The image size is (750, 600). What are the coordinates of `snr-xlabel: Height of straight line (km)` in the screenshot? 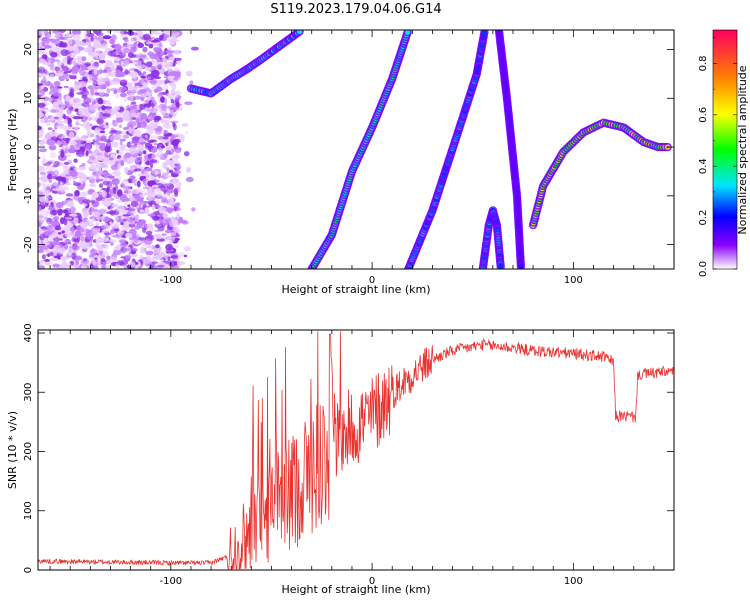 It's located at (355, 589).